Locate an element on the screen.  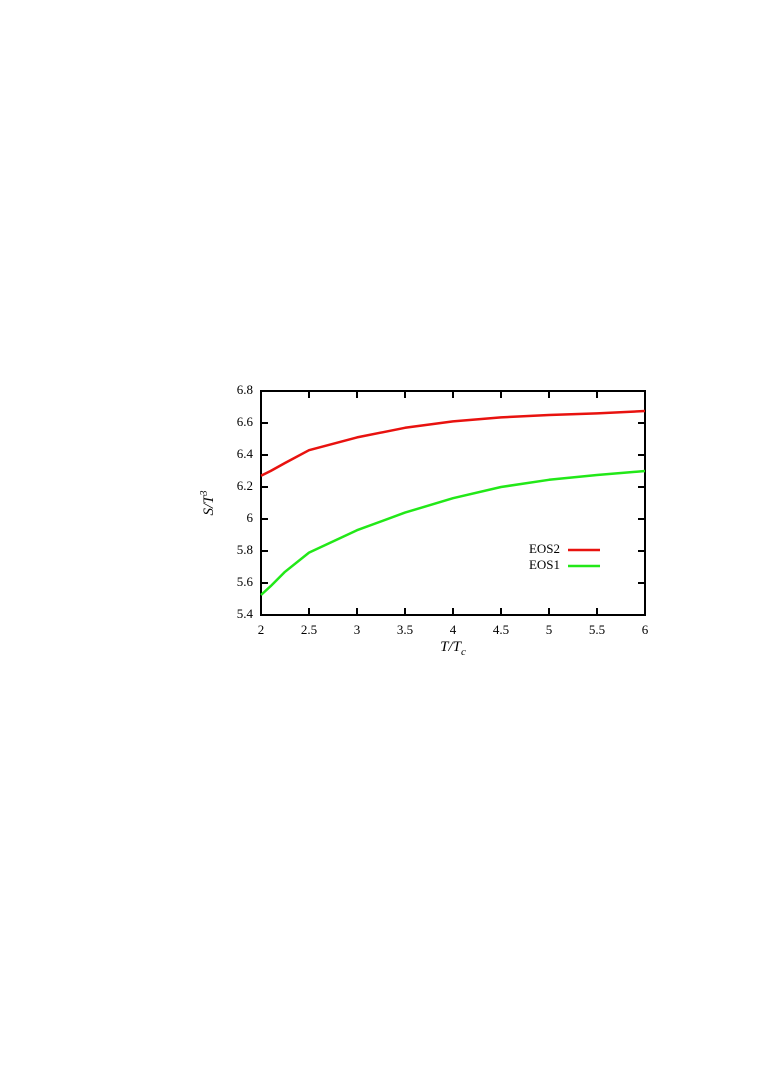
x-tick-label: 3.5 is located at coordinates (405, 629).